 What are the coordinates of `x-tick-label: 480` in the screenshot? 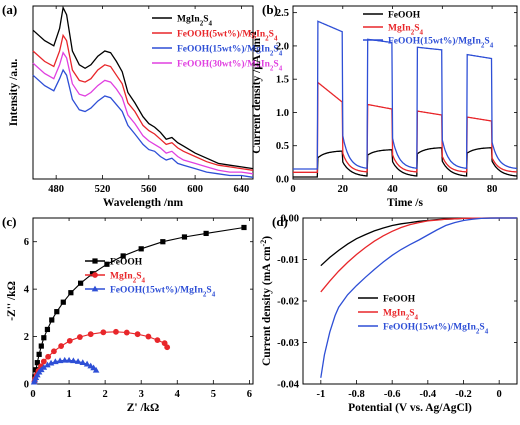 It's located at (56, 189).